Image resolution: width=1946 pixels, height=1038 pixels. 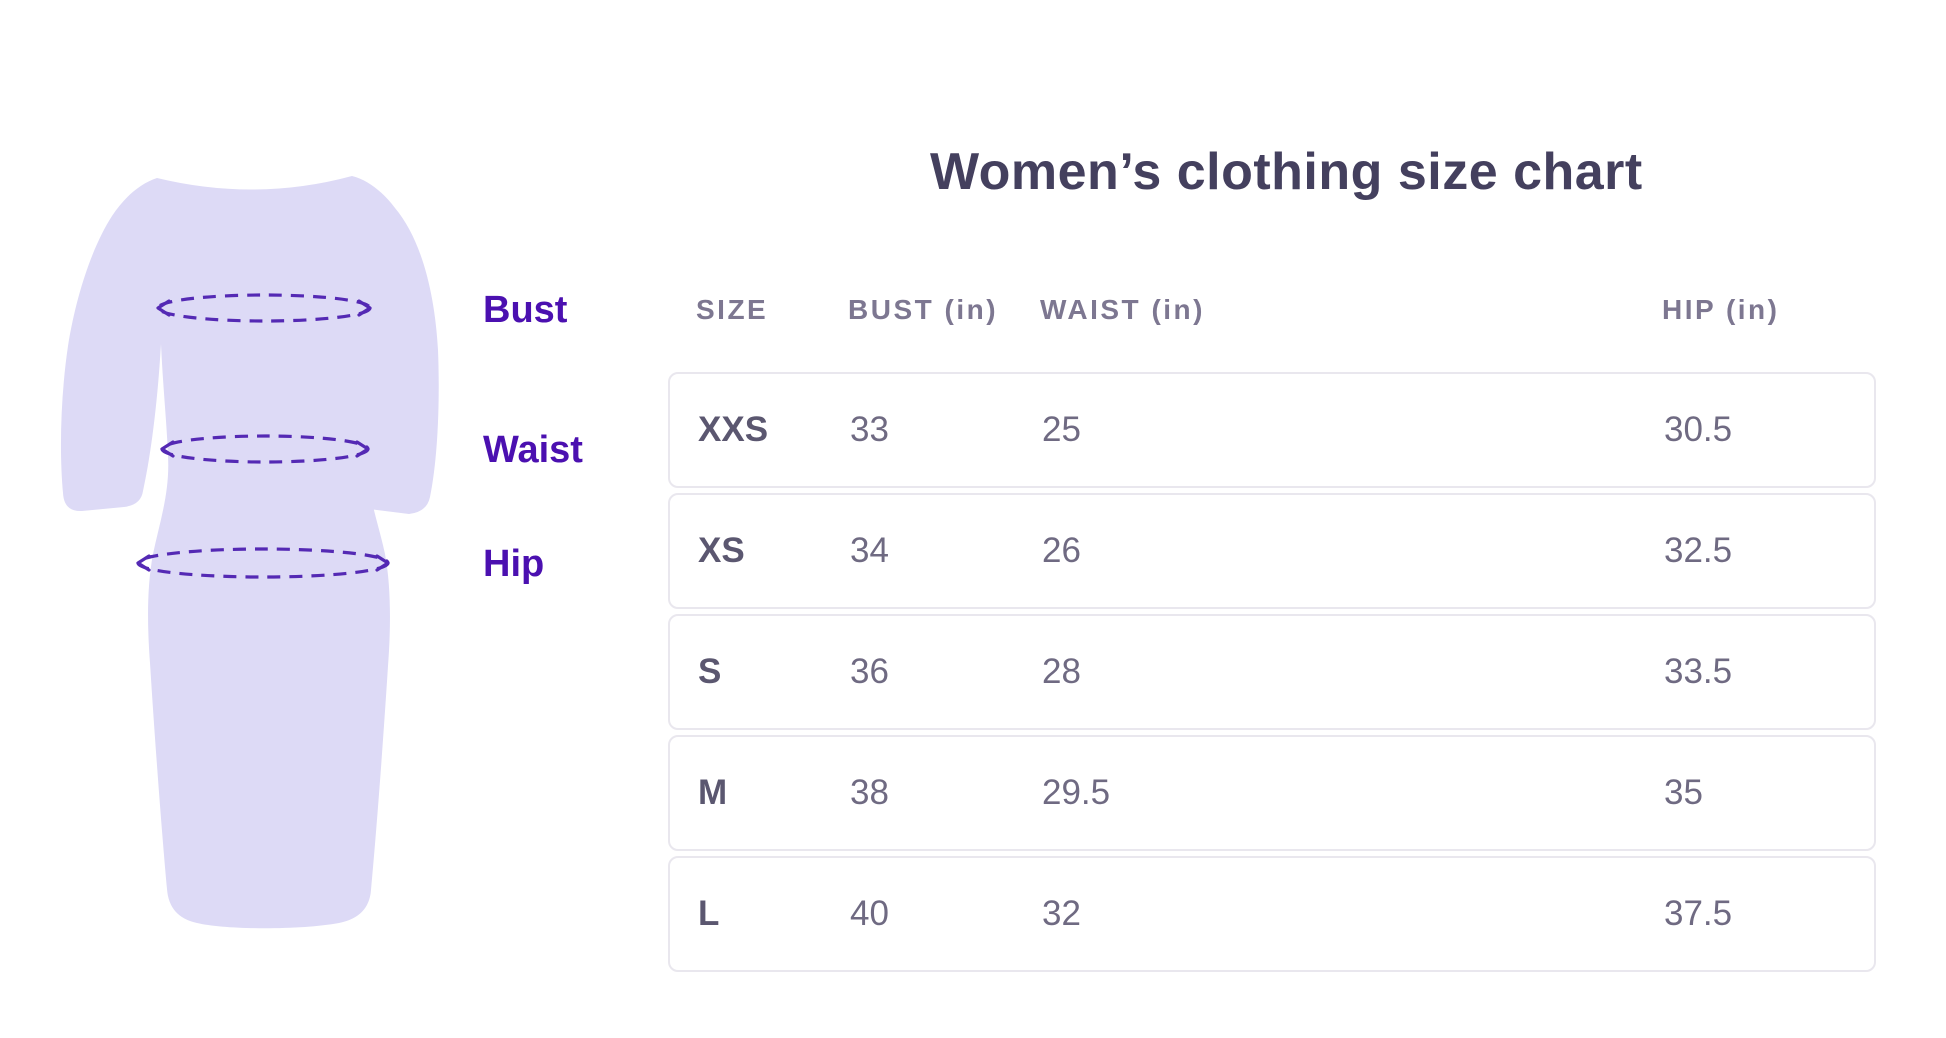 I want to click on bust-left-arrow-icon, so click(x=163, y=308).